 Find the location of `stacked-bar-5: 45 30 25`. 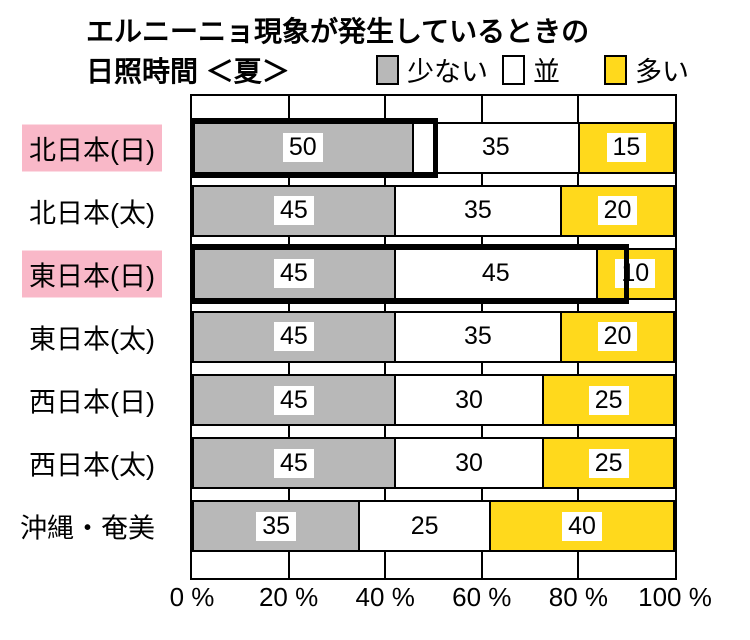

stacked-bar-5: 45 30 25 is located at coordinates (433, 463).